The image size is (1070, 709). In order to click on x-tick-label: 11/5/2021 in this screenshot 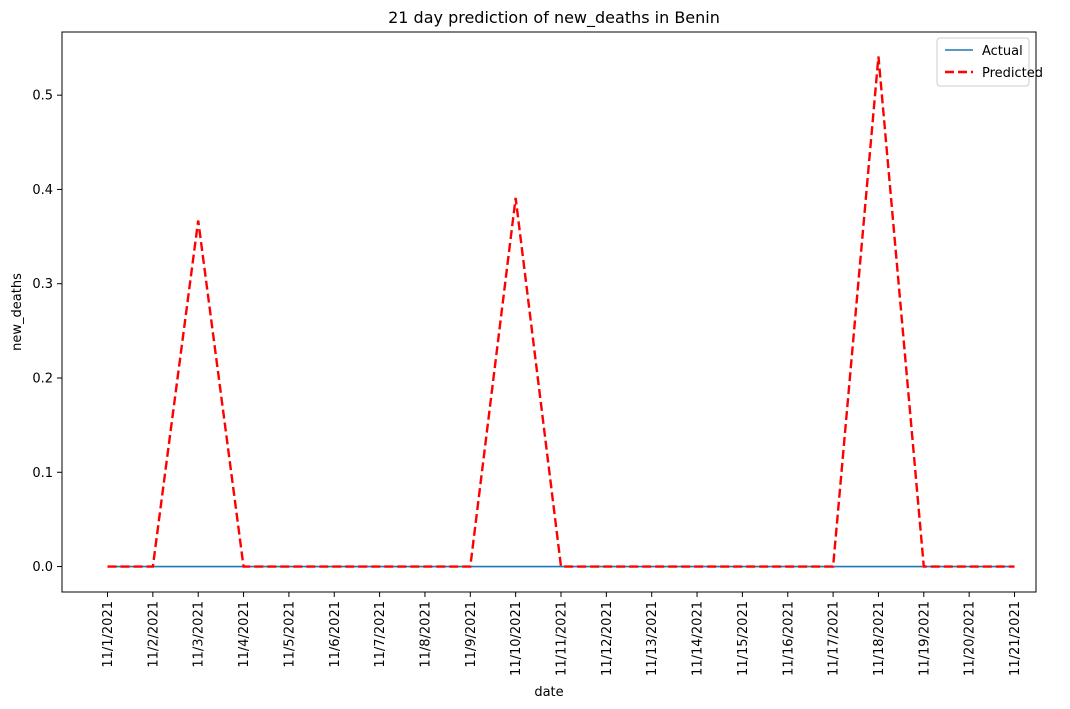, I will do `click(289, 634)`.